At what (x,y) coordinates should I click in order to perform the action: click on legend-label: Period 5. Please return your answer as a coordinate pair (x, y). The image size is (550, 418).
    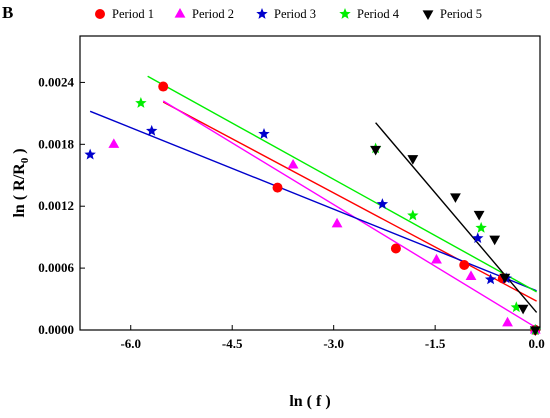
    Looking at the image, I should click on (461, 14).